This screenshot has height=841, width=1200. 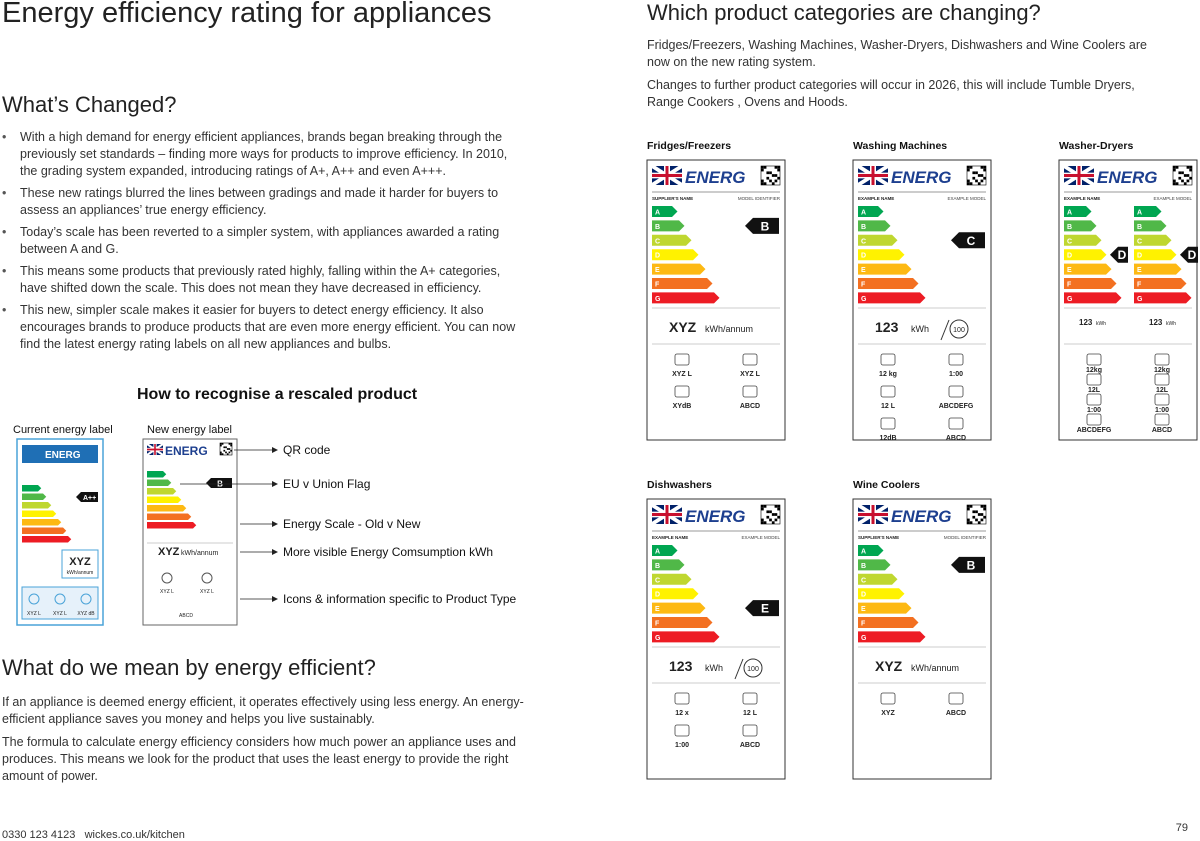 What do you see at coordinates (89, 104) in the screenshot?
I see `section-heading: What’s Changed?` at bounding box center [89, 104].